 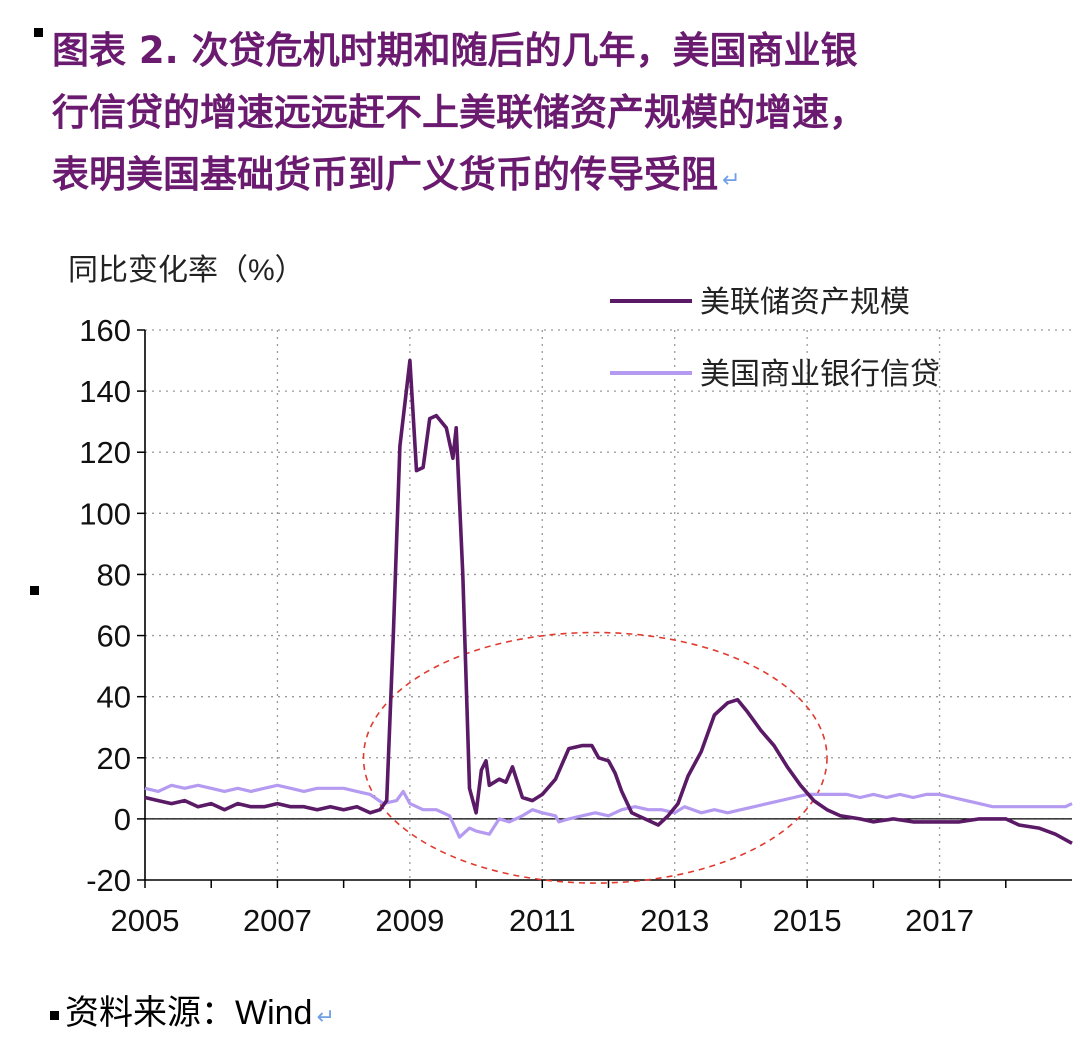 What do you see at coordinates (674, 920) in the screenshot?
I see `x-tick-label: 2013` at bounding box center [674, 920].